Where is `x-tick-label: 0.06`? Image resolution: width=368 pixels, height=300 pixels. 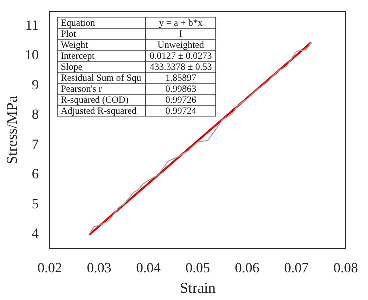
x-tick-label: 0.06 is located at coordinates (247, 268).